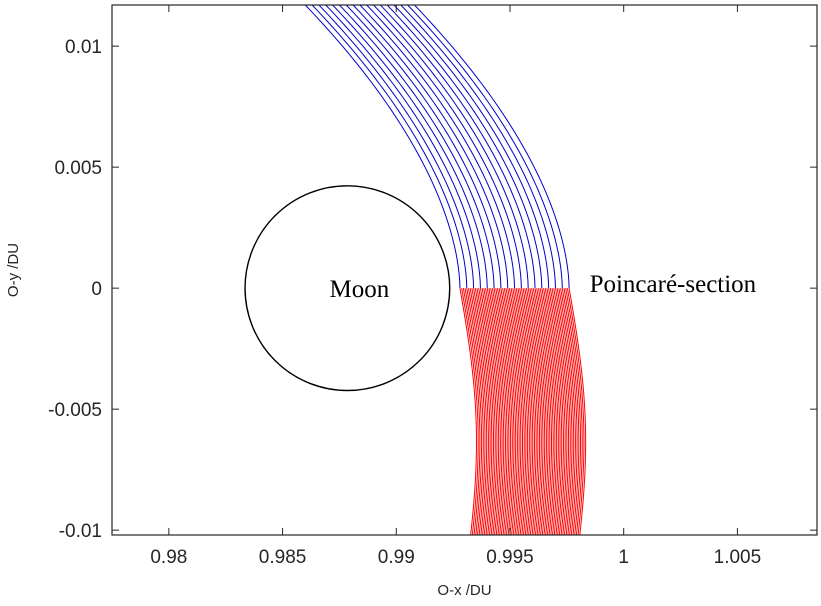 The image size is (821, 606). I want to click on y-tick-label: -0.01, so click(80, 531).